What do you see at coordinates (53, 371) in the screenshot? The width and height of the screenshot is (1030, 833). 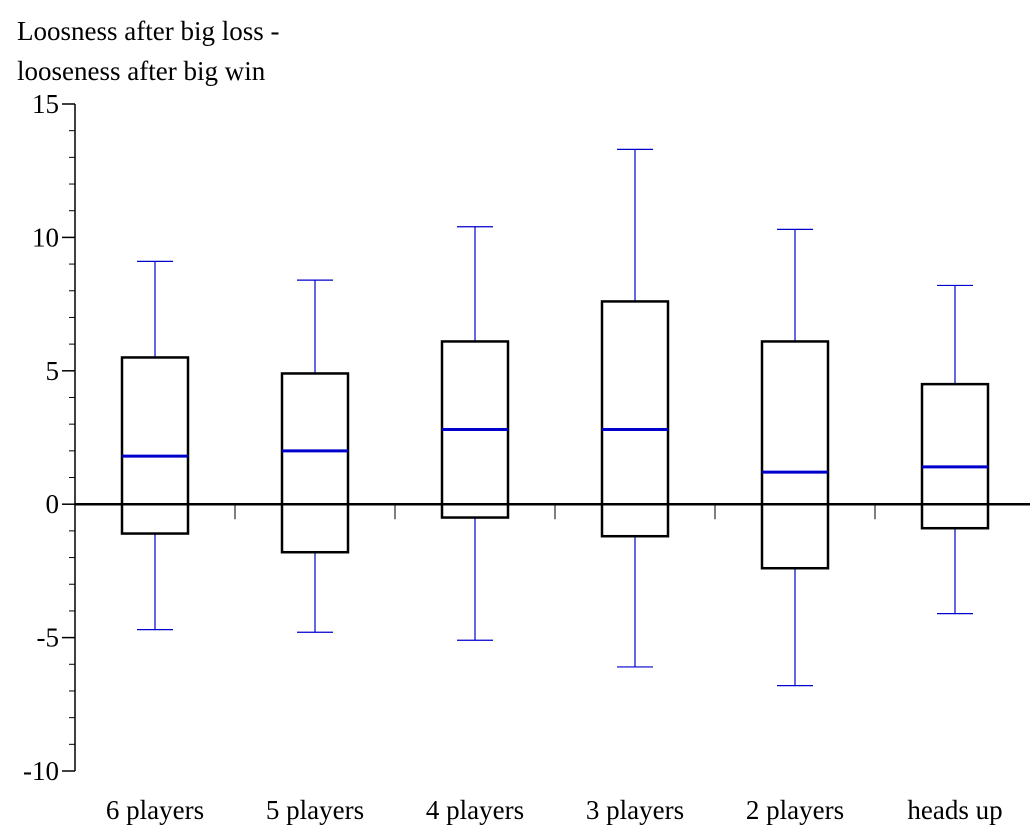 I see `y-tick-label: 5` at bounding box center [53, 371].